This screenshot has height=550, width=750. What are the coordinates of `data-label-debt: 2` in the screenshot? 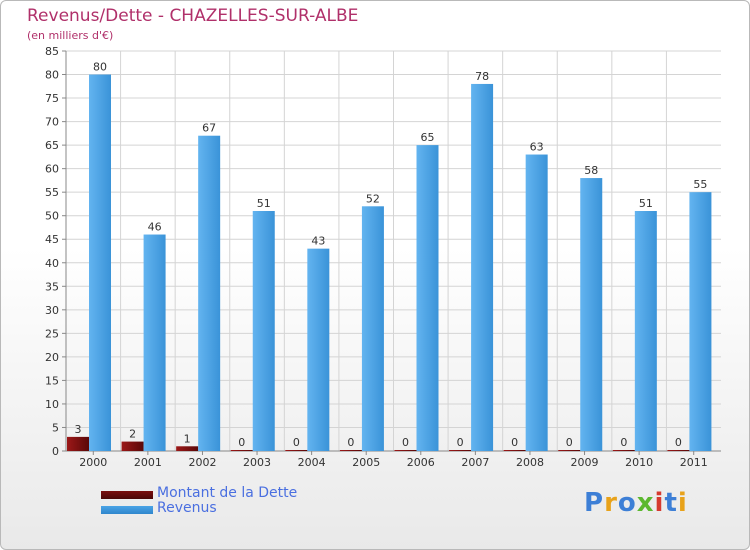 It's located at (132, 434).